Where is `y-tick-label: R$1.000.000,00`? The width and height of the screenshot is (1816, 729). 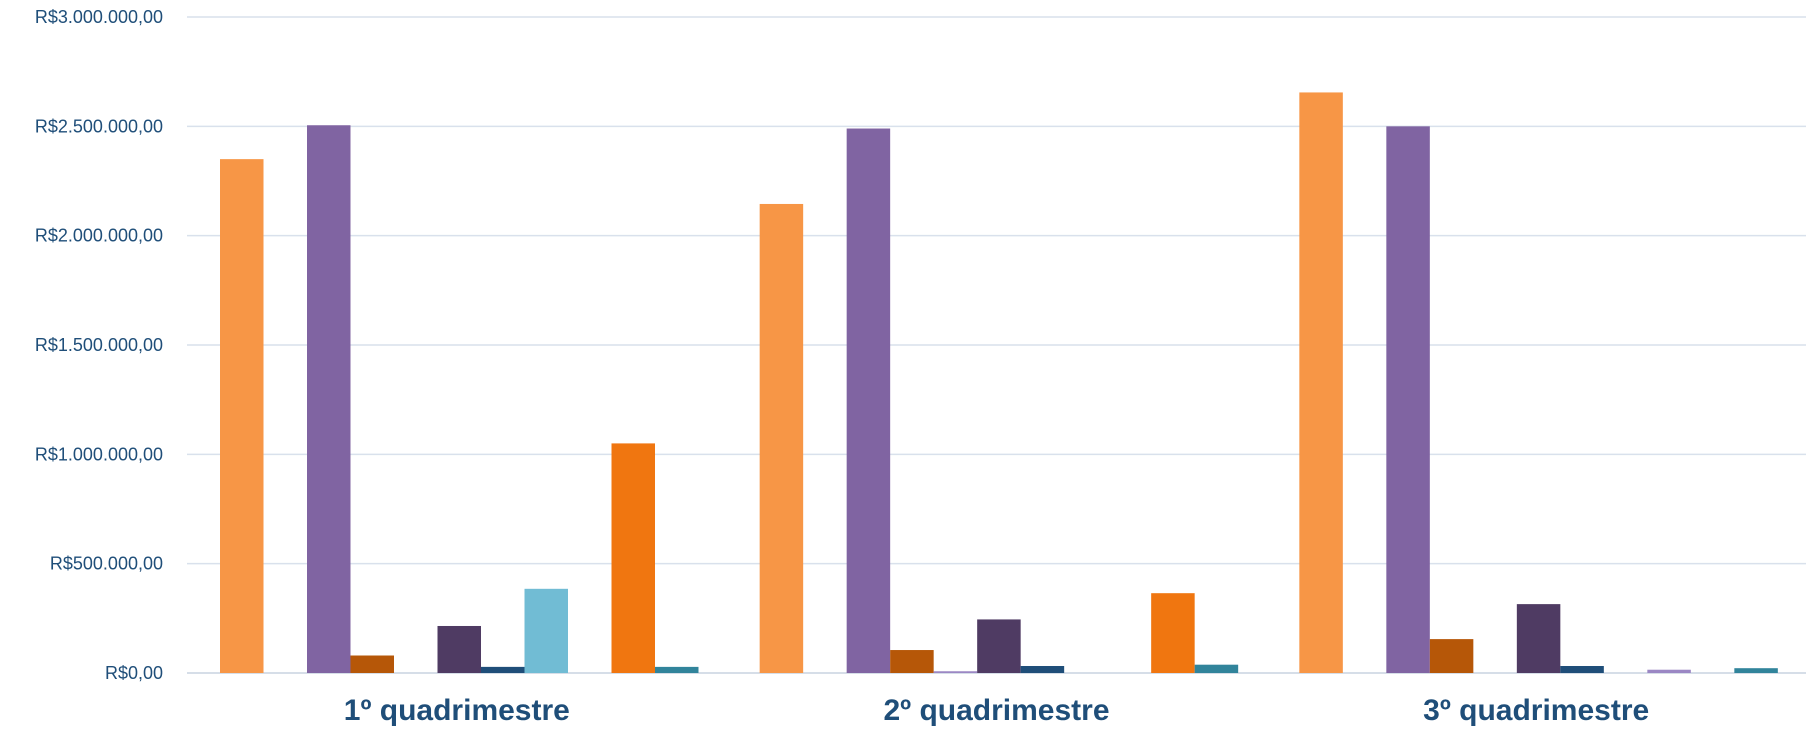
y-tick-label: R$1.000.000,00 is located at coordinates (99, 454).